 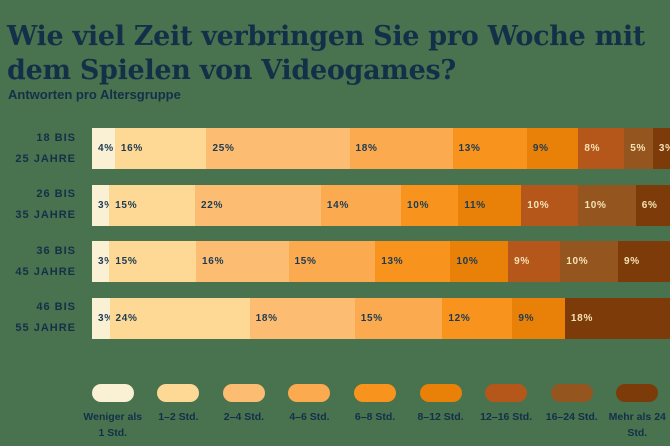 I want to click on legend-item: 6–8 Std., so click(x=375, y=412).